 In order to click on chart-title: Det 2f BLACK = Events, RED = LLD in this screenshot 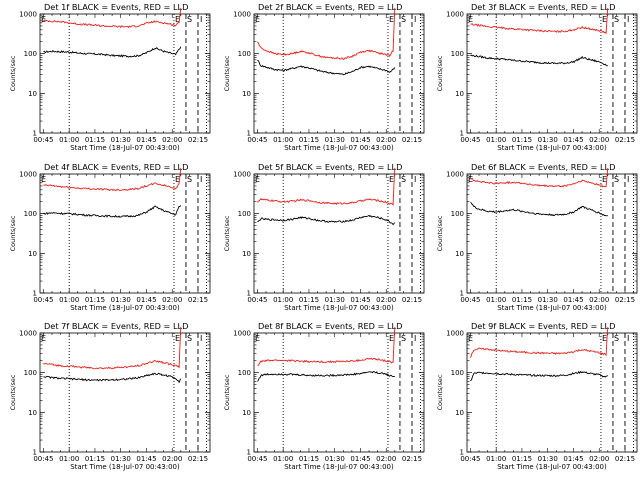, I will do `click(330, 7)`.